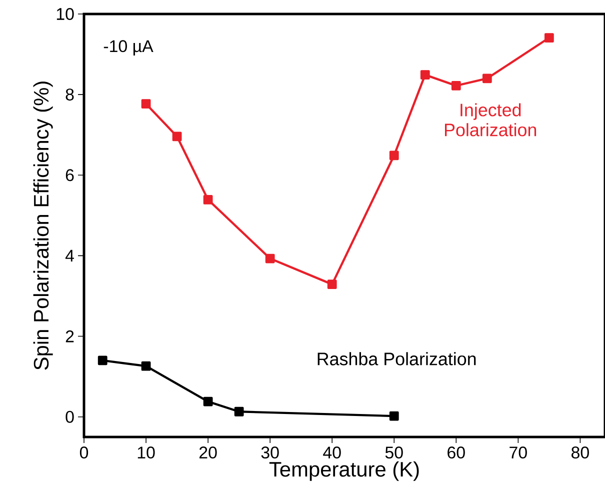  What do you see at coordinates (84, 452) in the screenshot?
I see `x-tick-label: 0` at bounding box center [84, 452].